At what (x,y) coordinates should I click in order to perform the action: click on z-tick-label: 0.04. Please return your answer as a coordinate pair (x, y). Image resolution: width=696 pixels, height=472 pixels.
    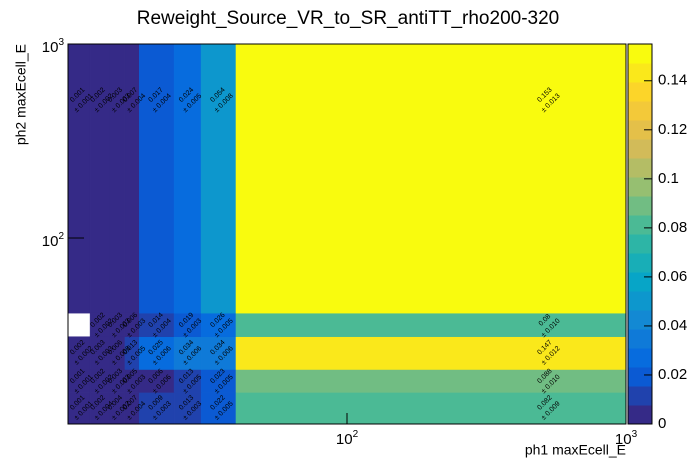
    Looking at the image, I should click on (672, 325).